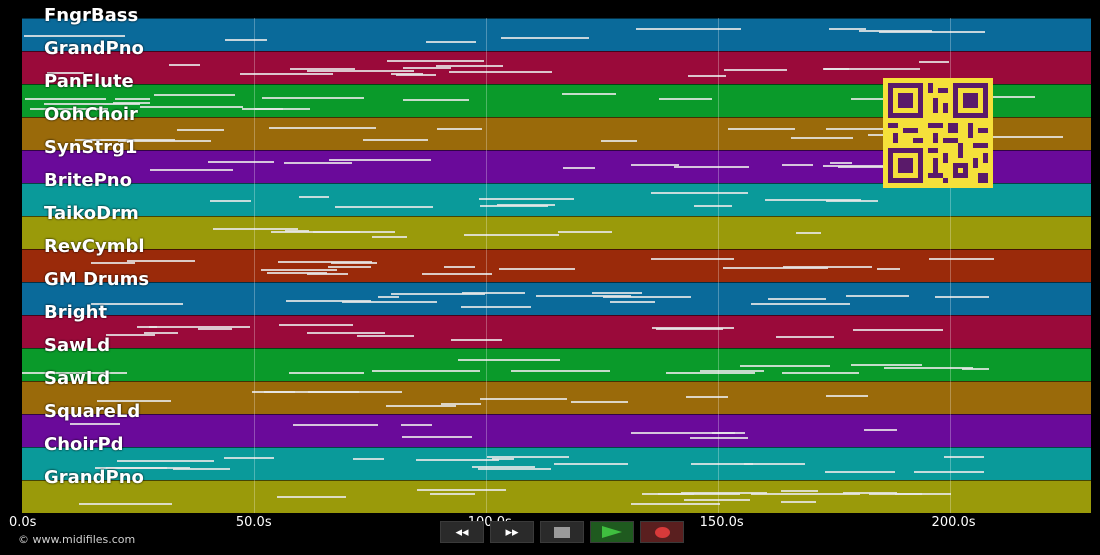 This screenshot has width=1100, height=555. Describe the element at coordinates (462, 532) in the screenshot. I see `rewind-button: ◂◂` at that location.